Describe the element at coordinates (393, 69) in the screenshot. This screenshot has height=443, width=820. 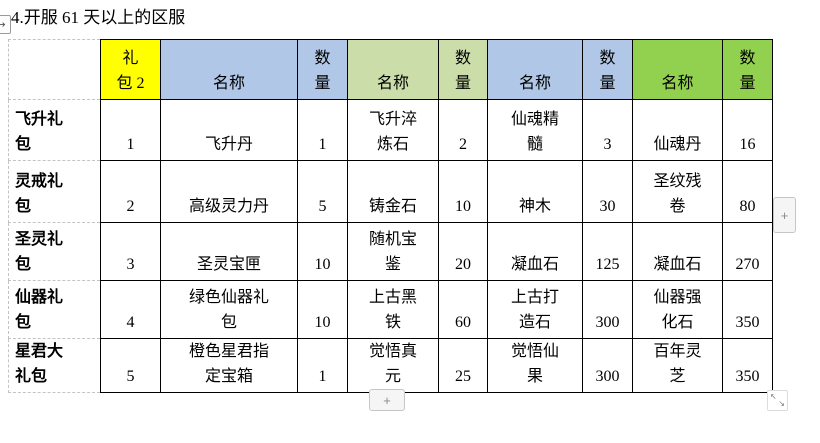
I see `header-name-col-2: 名称` at that location.